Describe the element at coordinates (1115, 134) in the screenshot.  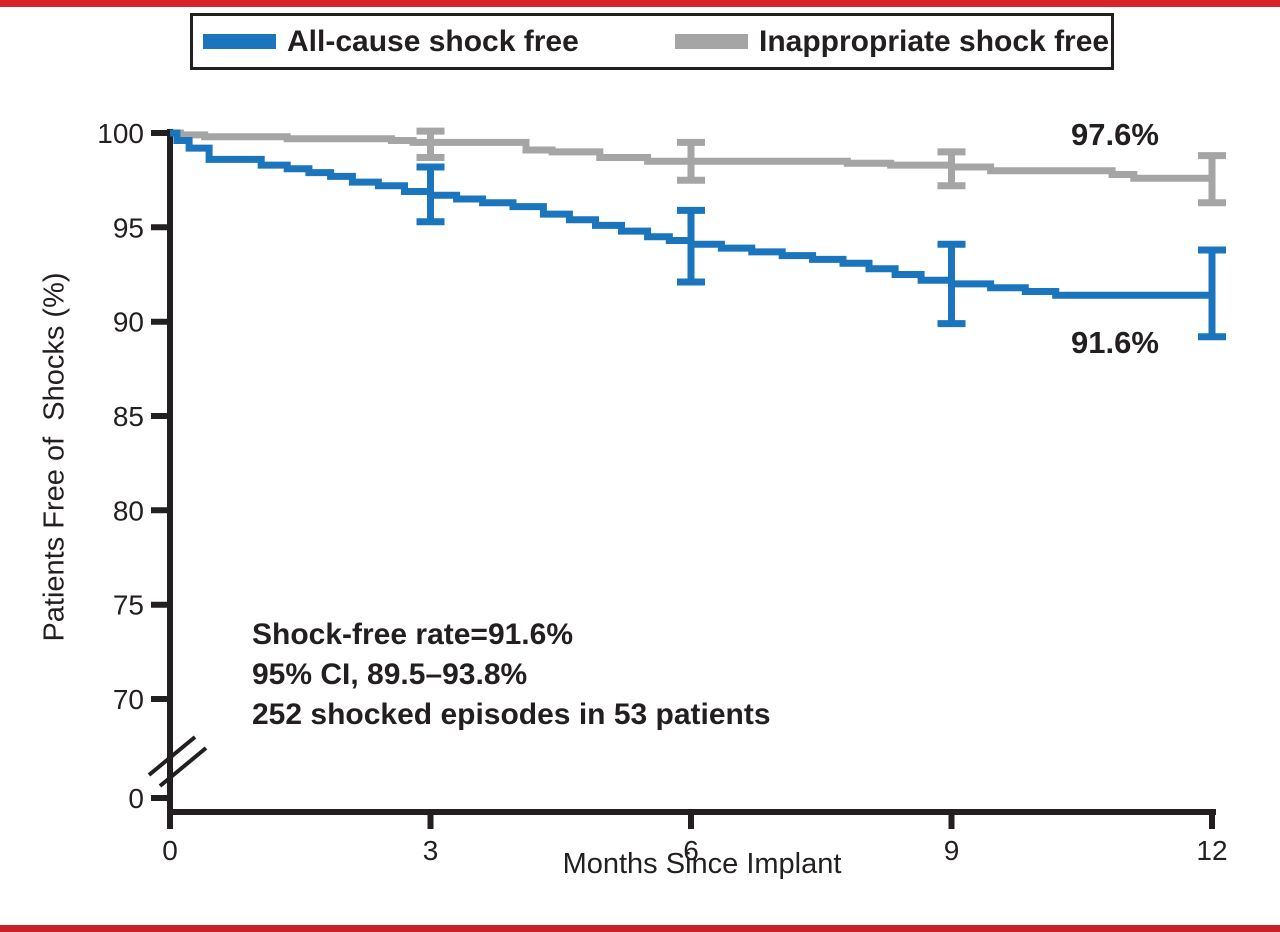
I see `gray-series-end-value-label: 97.6%` at that location.